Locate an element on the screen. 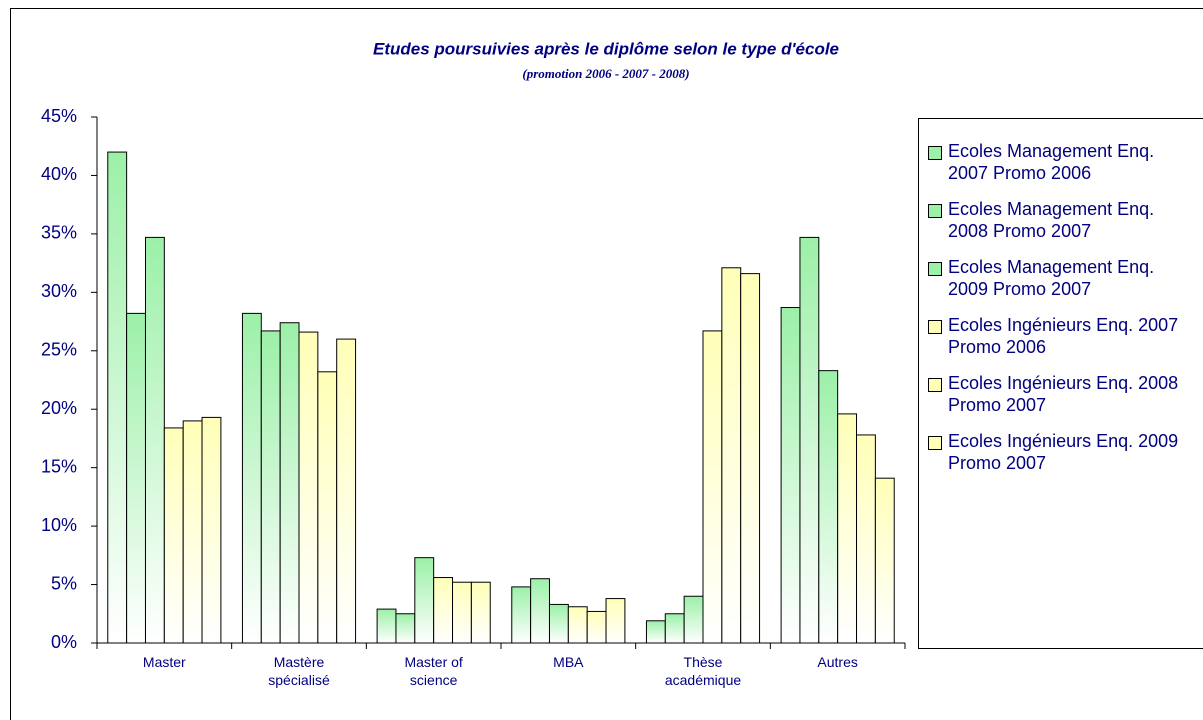  x-tick-label: Thèse académique is located at coordinates (703, 671).